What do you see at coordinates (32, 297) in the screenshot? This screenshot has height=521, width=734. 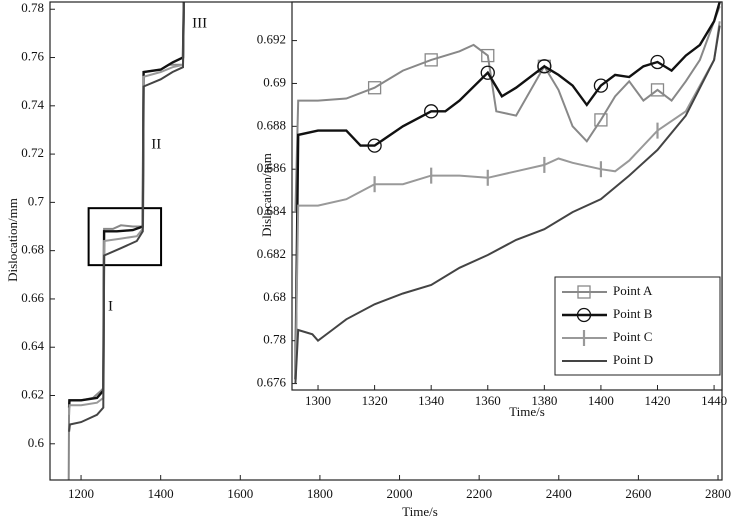 I see `y-tick-label: 0.66` at bounding box center [32, 297].